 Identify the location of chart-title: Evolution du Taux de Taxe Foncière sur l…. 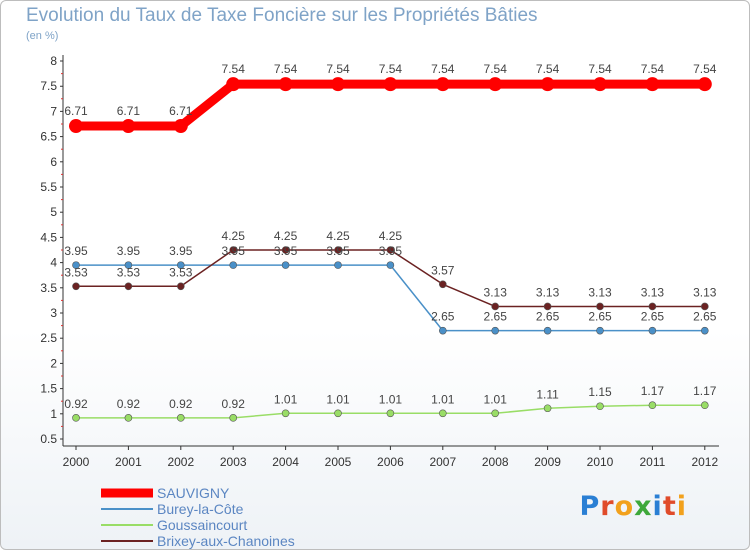
(282, 15).